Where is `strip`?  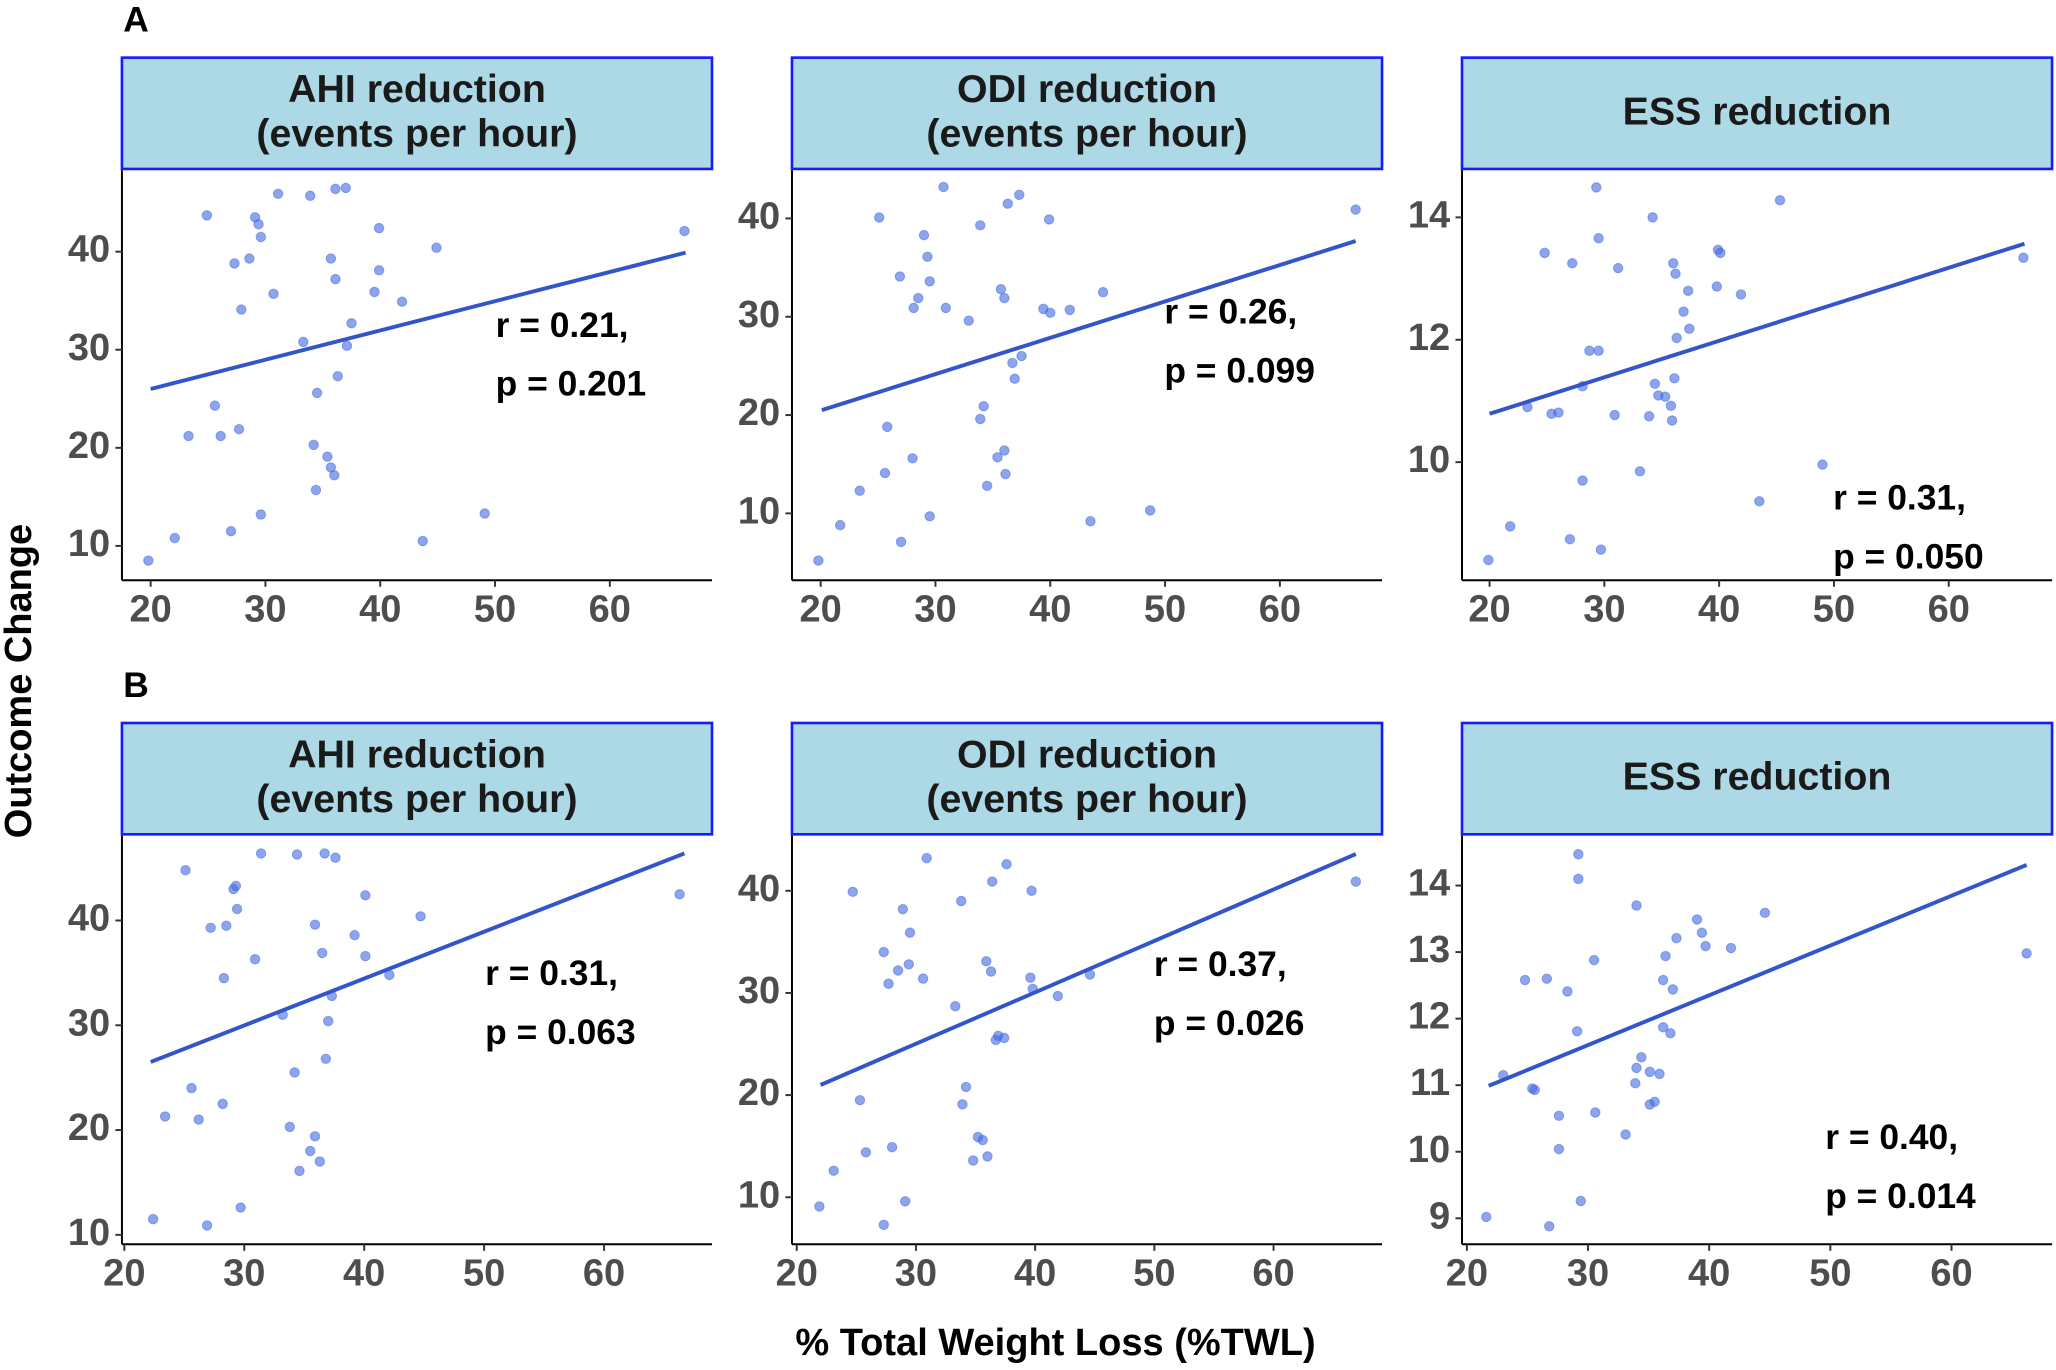 strip is located at coordinates (417, 113).